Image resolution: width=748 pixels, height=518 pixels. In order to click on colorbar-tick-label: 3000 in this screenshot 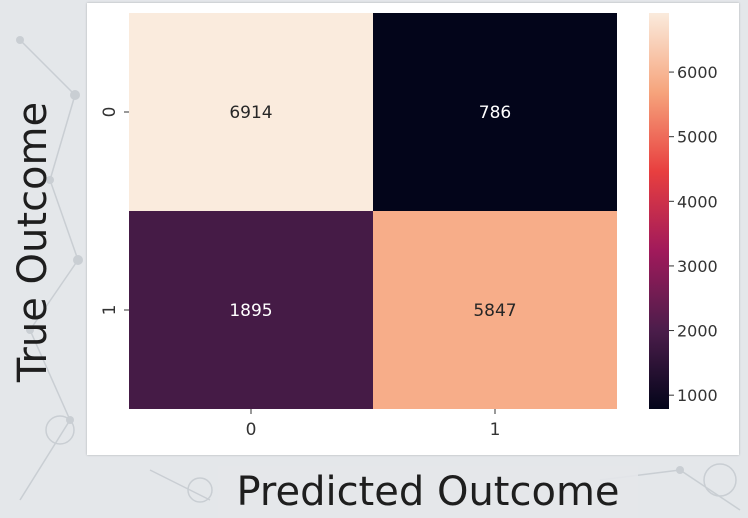, I will do `click(697, 266)`.